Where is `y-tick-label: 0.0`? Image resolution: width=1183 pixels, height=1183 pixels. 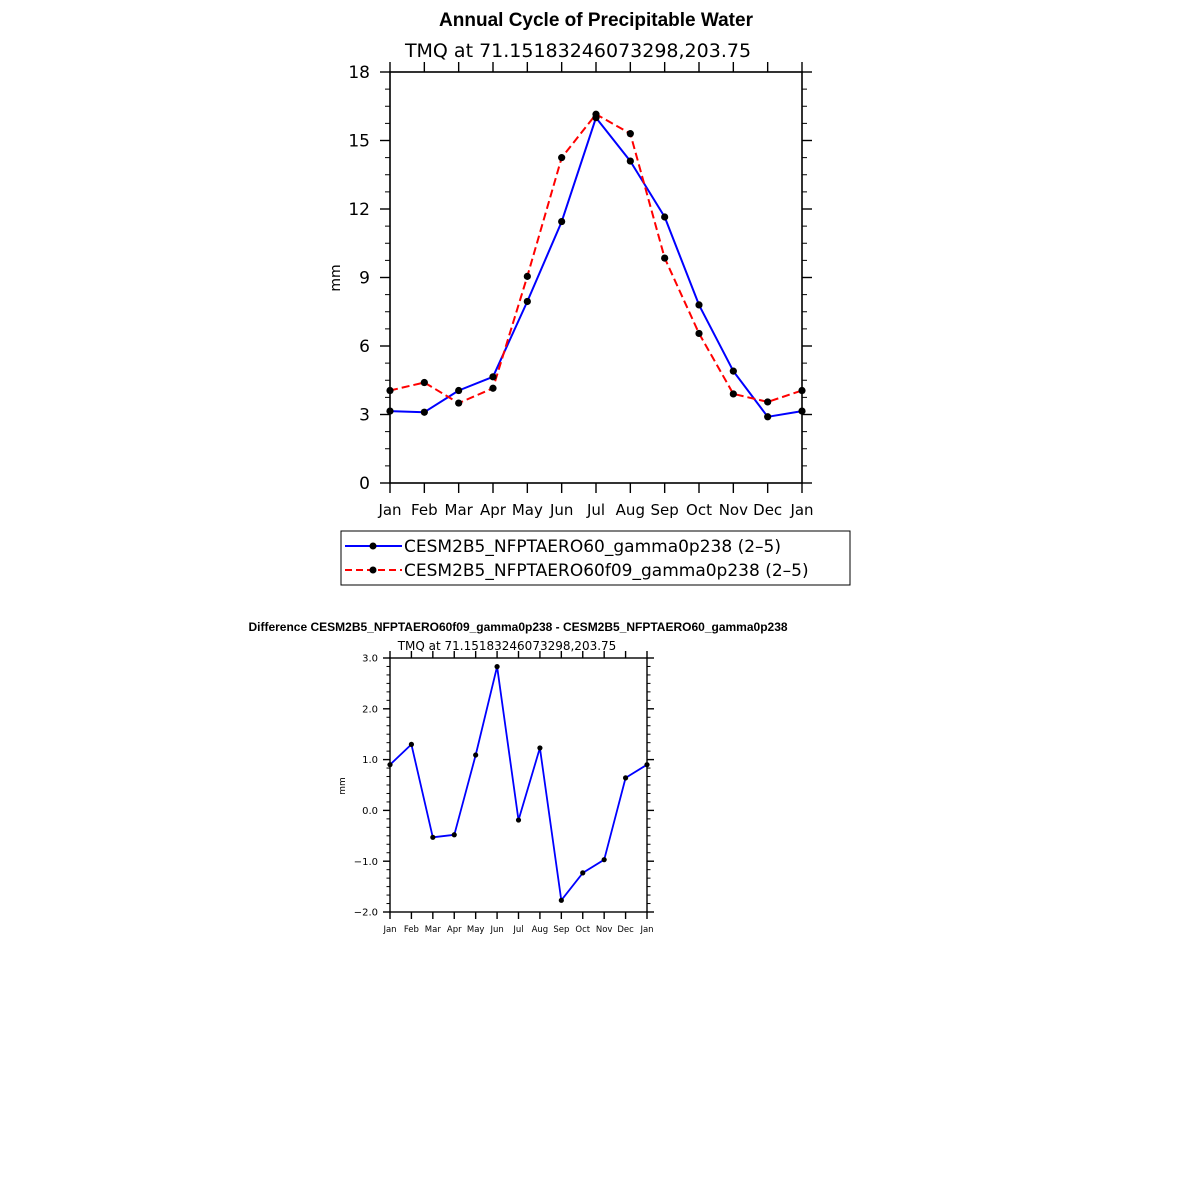 y-tick-label: 0.0 is located at coordinates (370, 811).